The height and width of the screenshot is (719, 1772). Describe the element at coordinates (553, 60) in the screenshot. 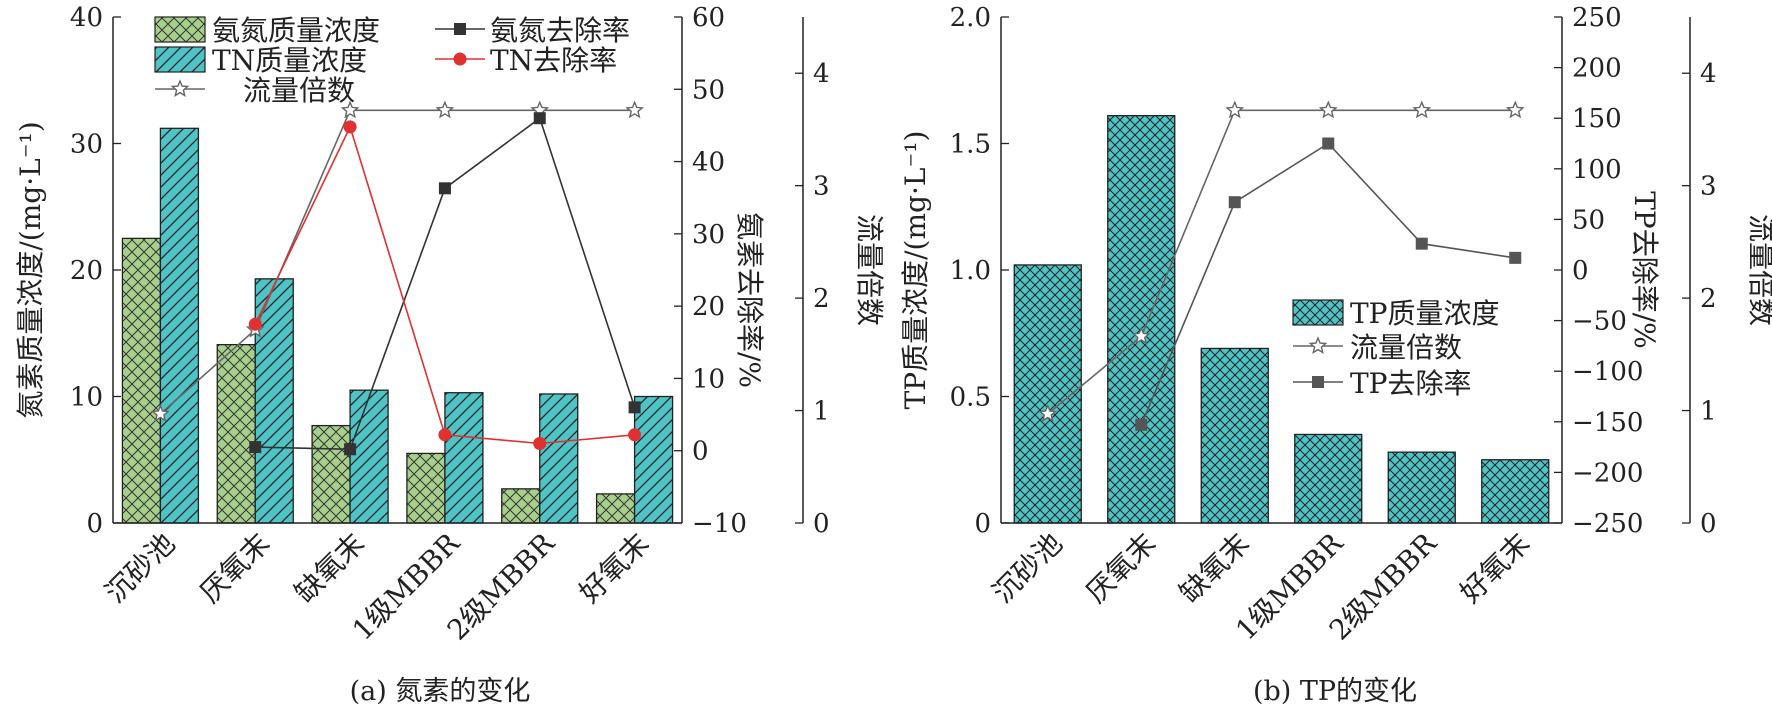

I see `legend-label: TN去除率` at that location.